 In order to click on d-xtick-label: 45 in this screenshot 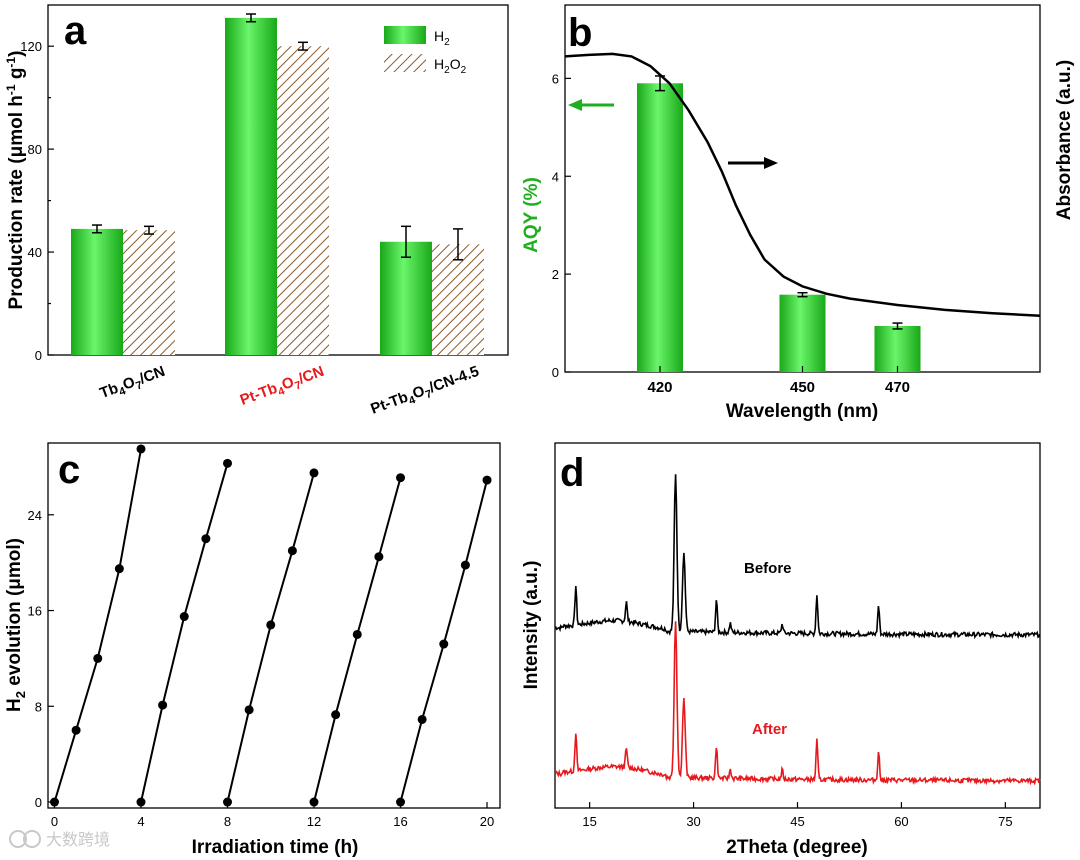, I will do `click(797, 821)`.